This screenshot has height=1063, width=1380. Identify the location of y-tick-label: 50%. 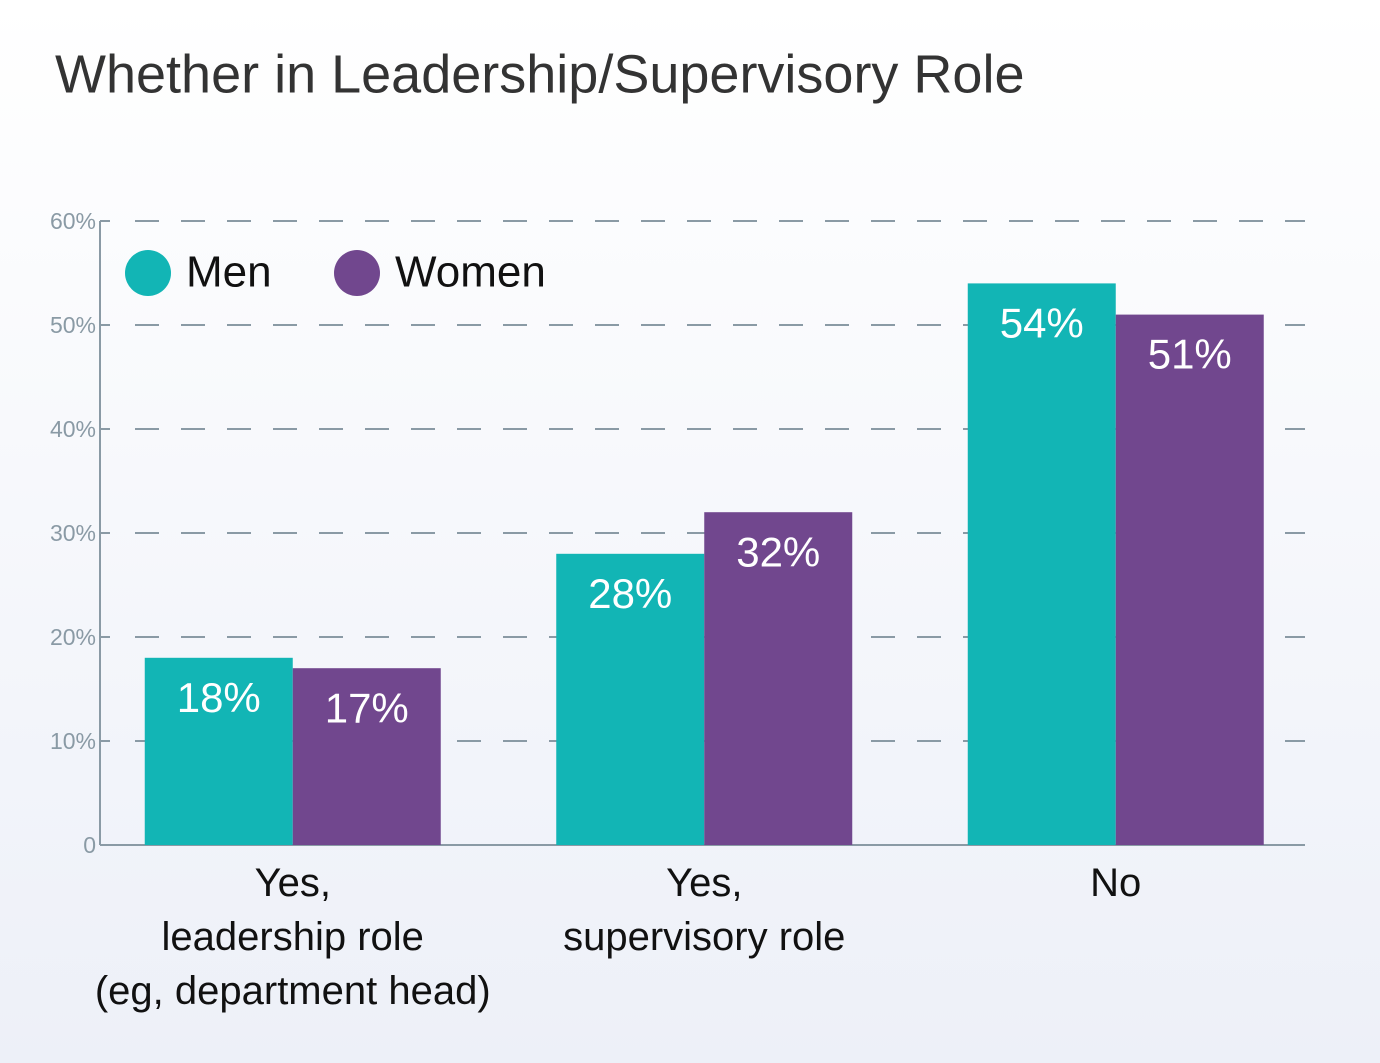
(73, 325).